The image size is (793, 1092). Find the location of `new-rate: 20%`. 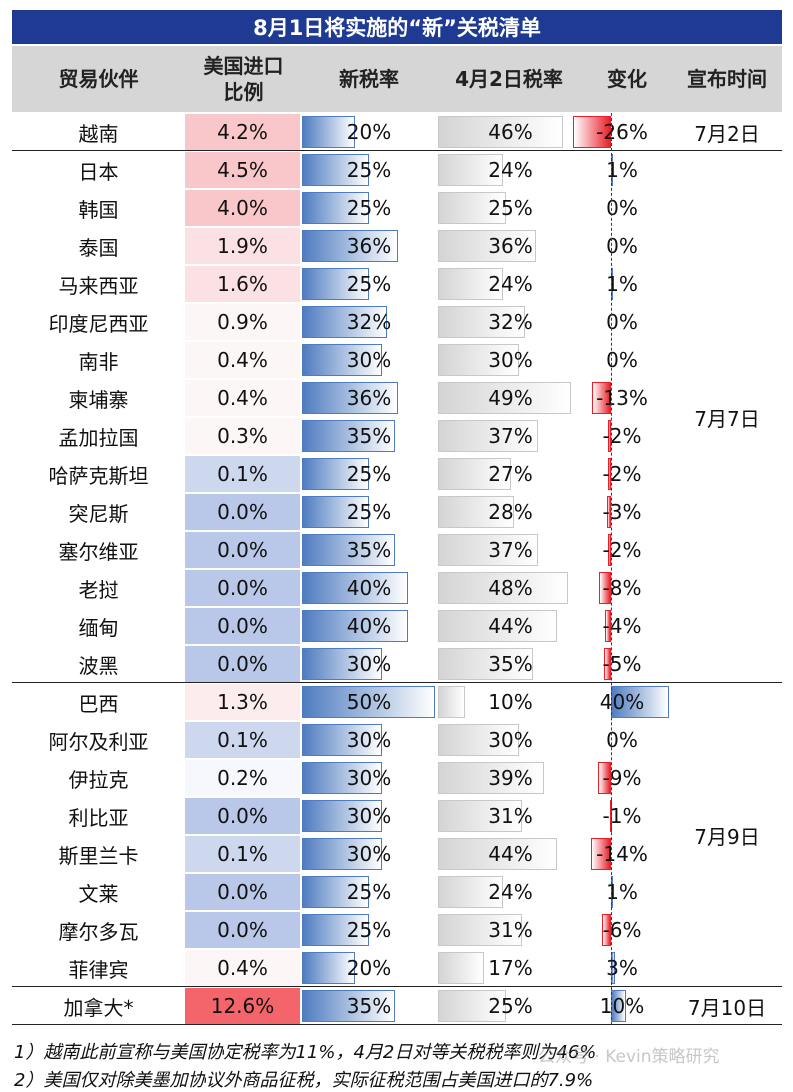

new-rate: 20% is located at coordinates (369, 968).